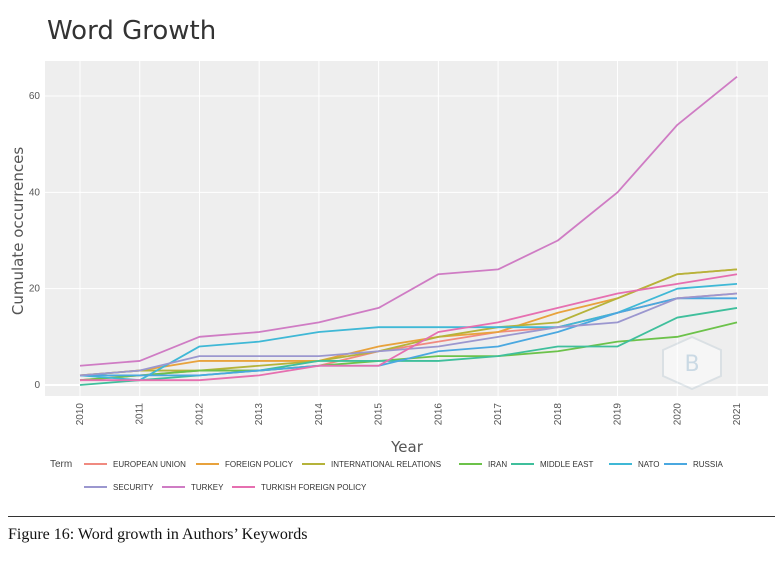 Image resolution: width=778 pixels, height=563 pixels. Describe the element at coordinates (319, 414) in the screenshot. I see `x-tick-label: 2014` at that location.